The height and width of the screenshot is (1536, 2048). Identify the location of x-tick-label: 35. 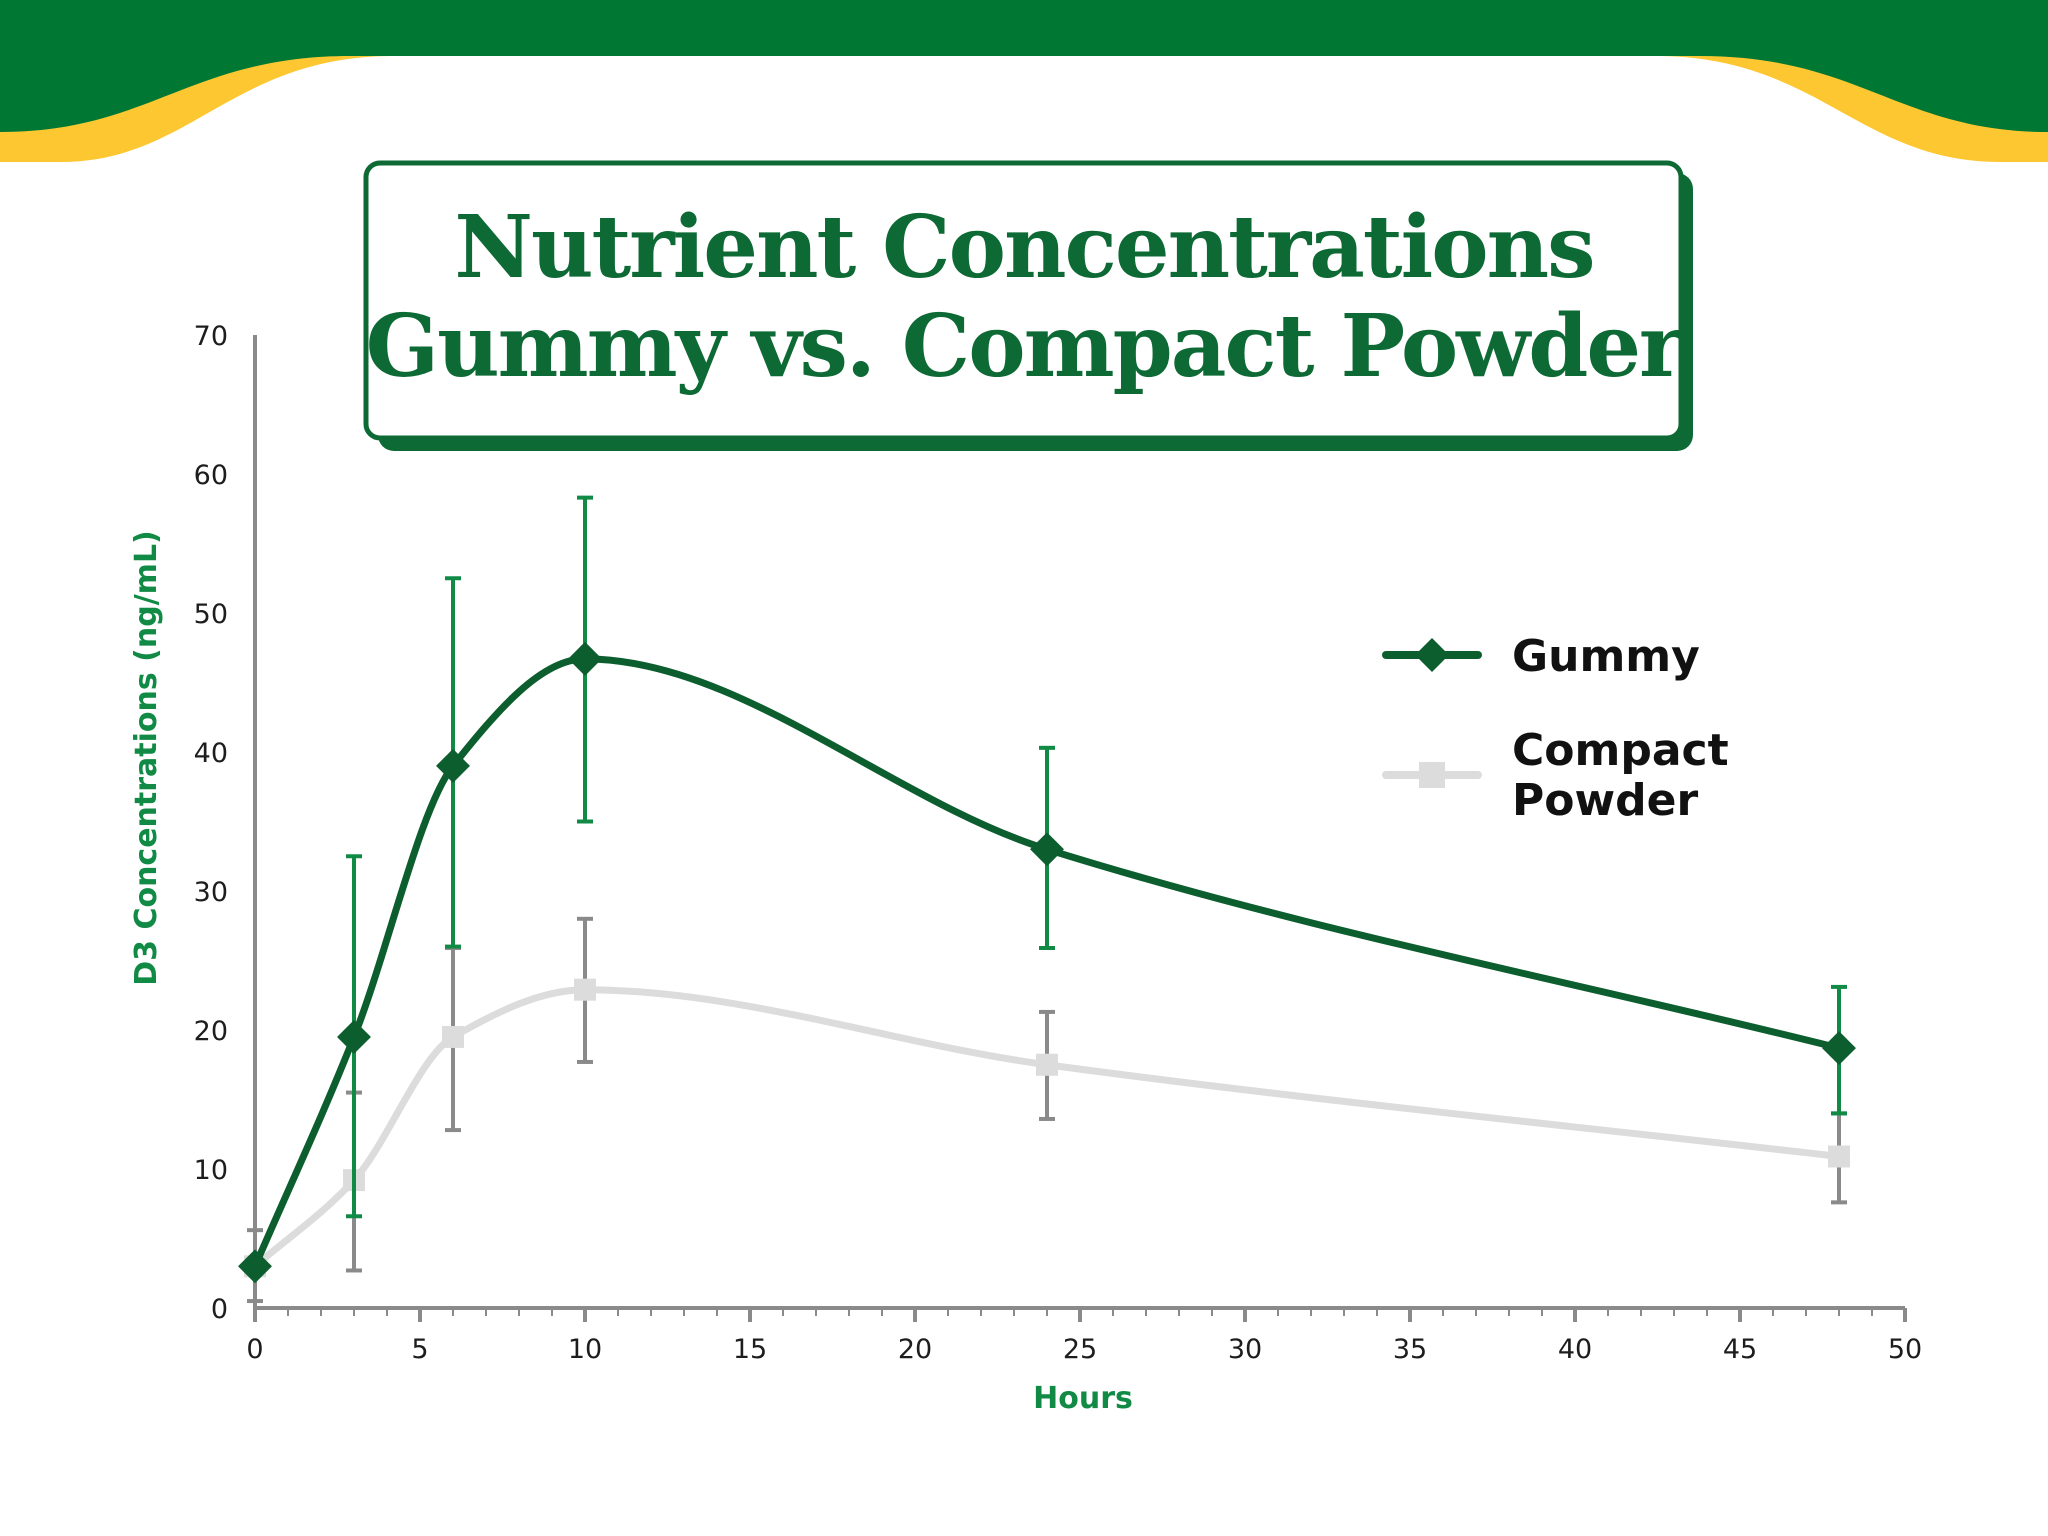
(1410, 1349).